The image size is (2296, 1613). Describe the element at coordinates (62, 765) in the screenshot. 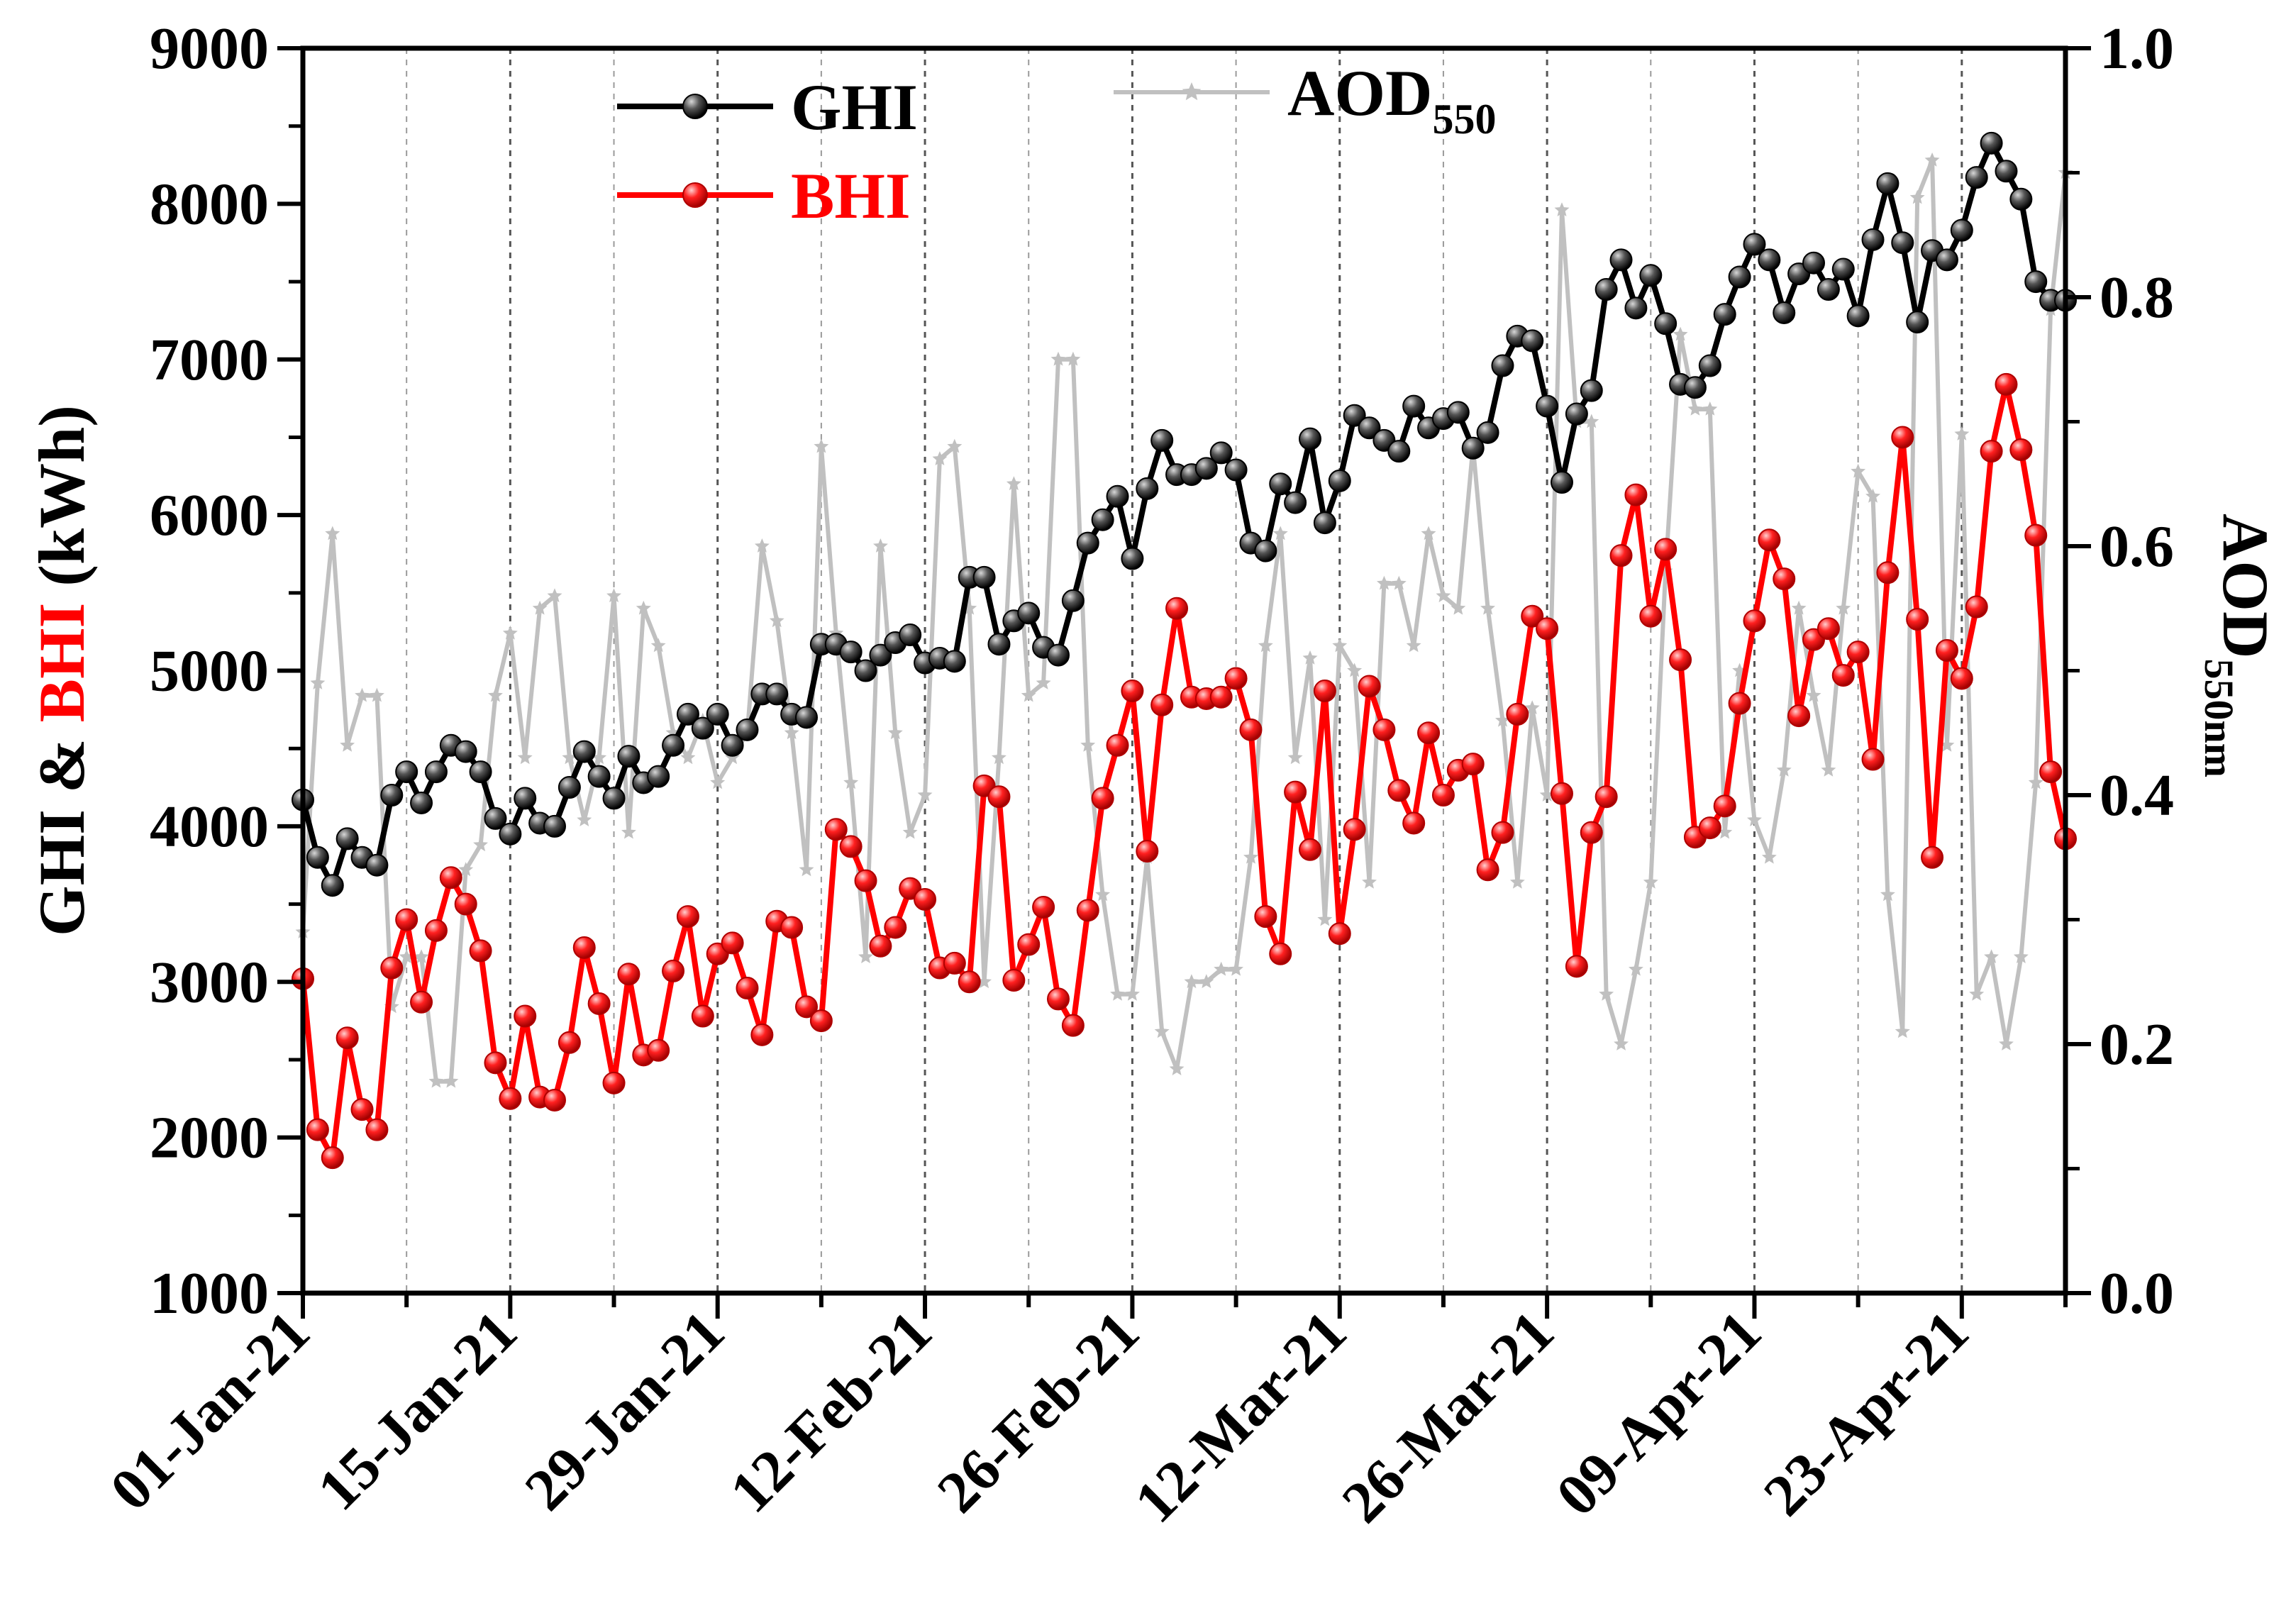

I see `y-left-axis-title-part: &` at that location.